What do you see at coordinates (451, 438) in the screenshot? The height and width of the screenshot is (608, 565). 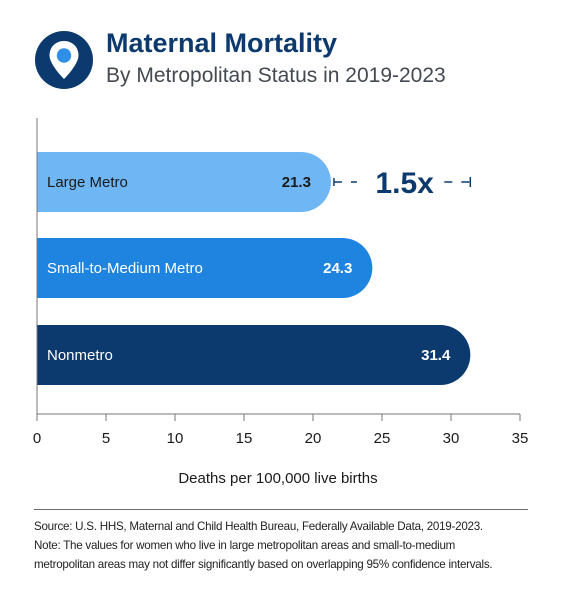 I see `x-tick-label: 30` at bounding box center [451, 438].